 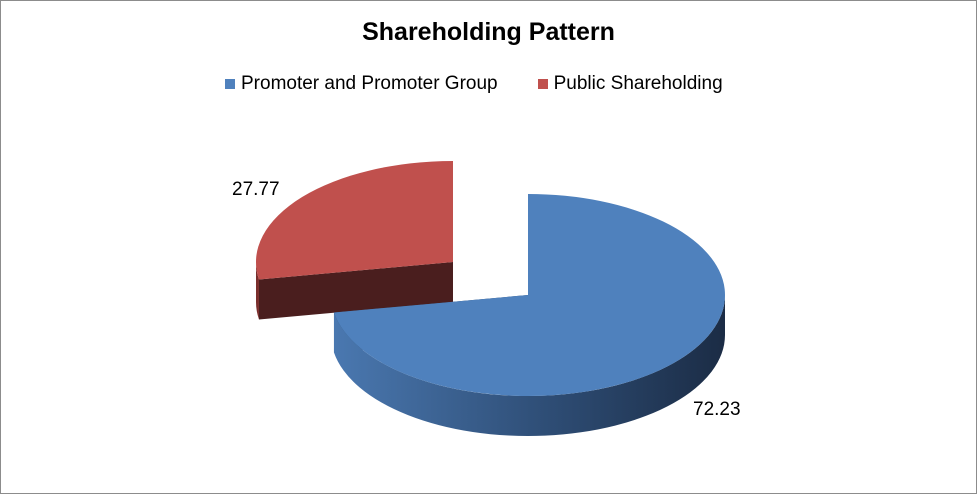 I want to click on pie-side-public, so click(x=257, y=291).